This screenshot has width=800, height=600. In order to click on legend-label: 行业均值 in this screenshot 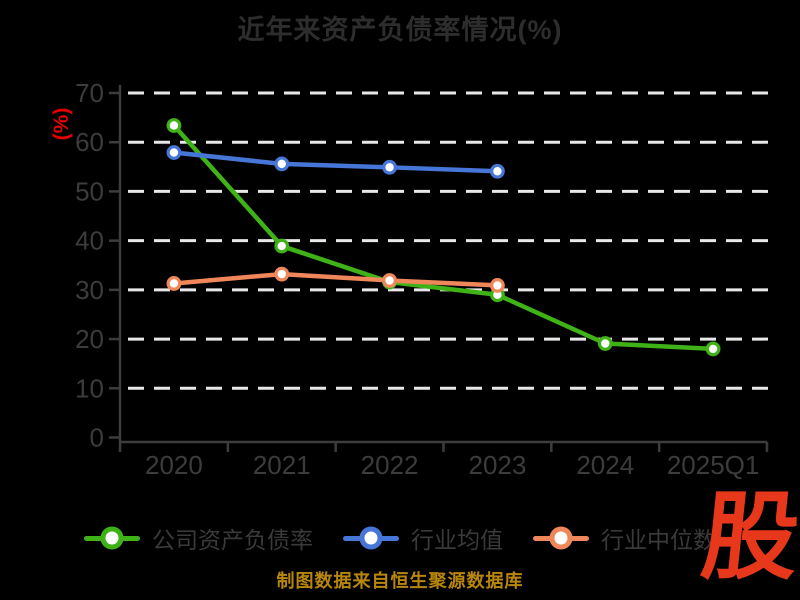, I will do `click(457, 540)`.